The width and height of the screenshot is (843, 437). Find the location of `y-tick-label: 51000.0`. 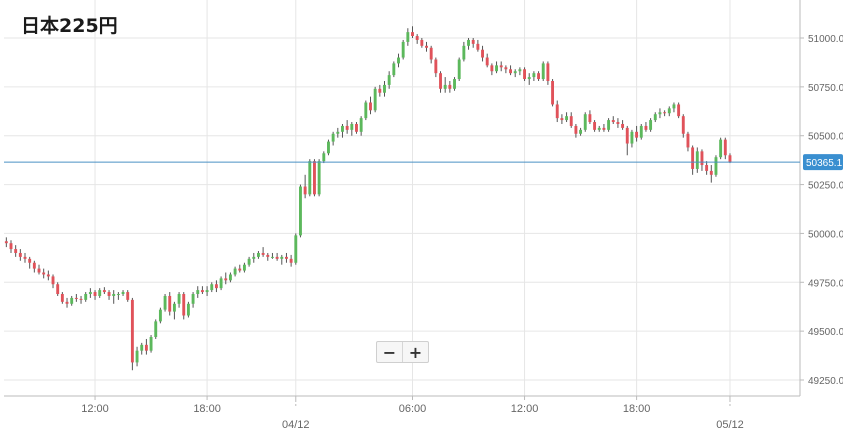

y-tick-label: 51000.0 is located at coordinates (825, 39).